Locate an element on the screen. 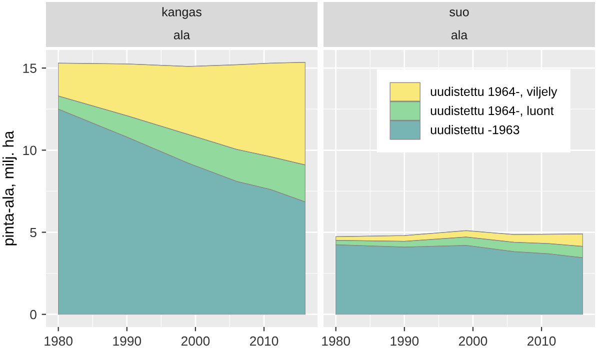  y-tick-label: 0 is located at coordinates (33, 315).